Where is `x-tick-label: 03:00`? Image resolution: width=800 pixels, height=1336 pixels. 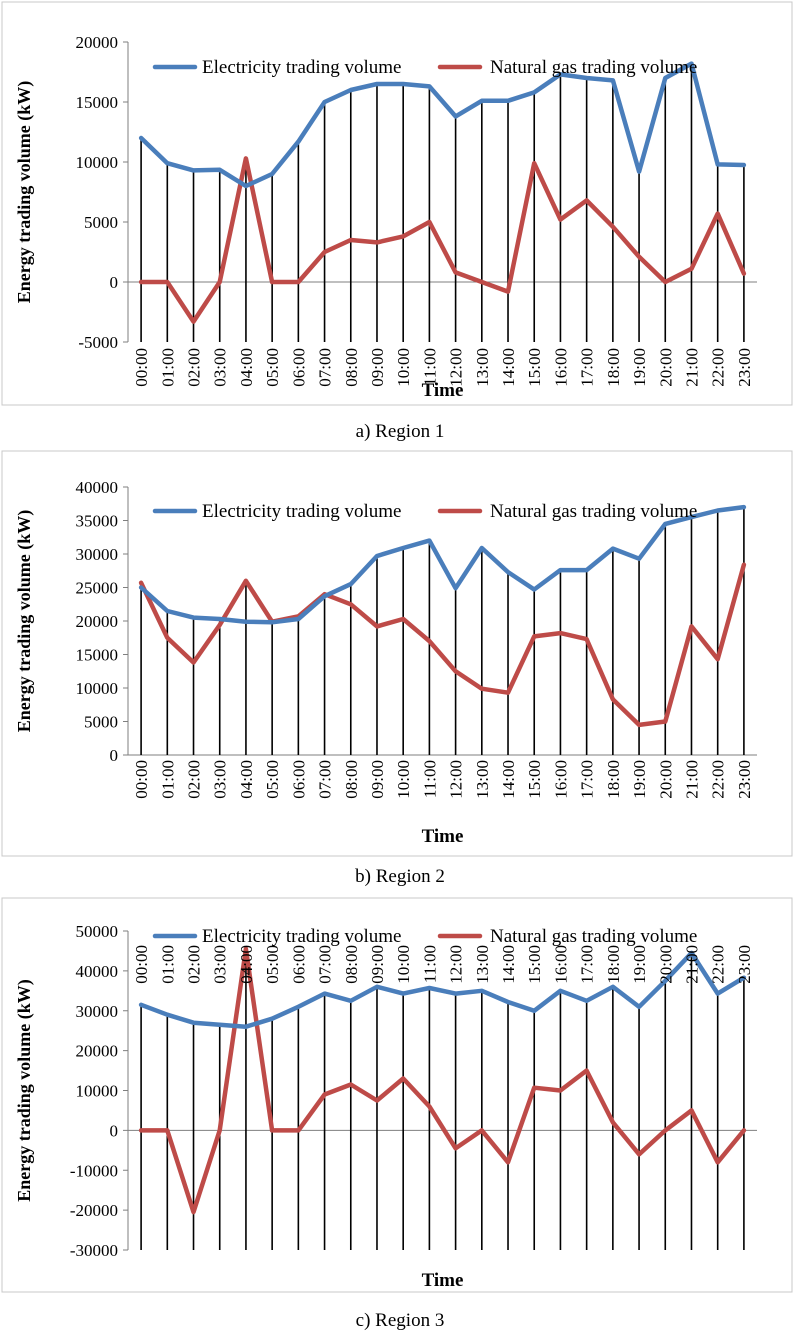
x-tick-label: 03:00 is located at coordinates (220, 779).